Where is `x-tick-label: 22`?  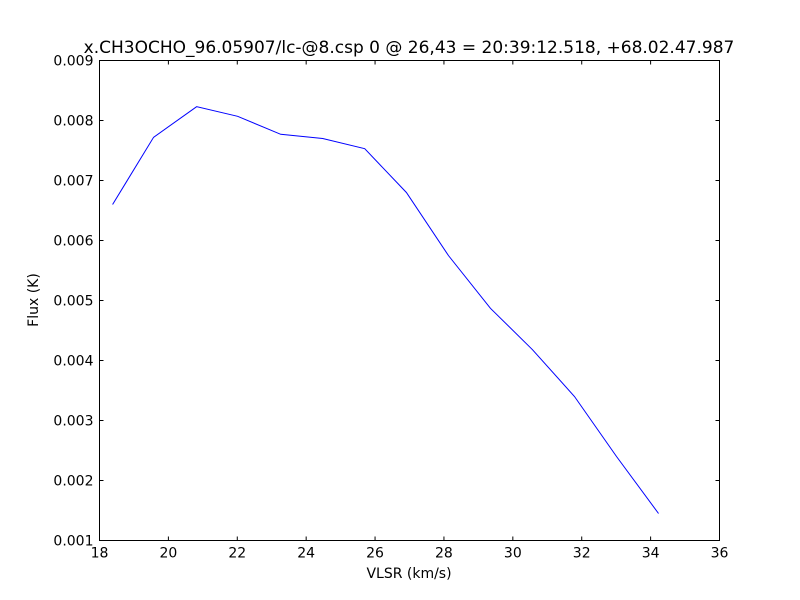
x-tick-label: 22 is located at coordinates (237, 554).